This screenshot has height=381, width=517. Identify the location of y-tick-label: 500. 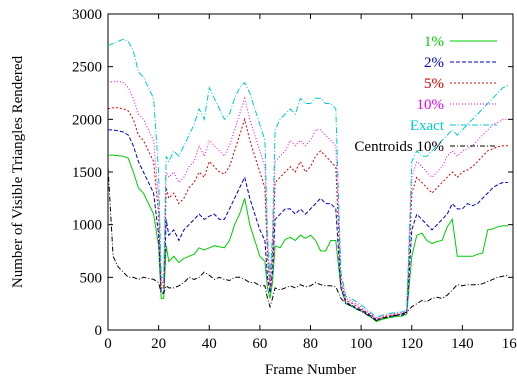
(91, 278).